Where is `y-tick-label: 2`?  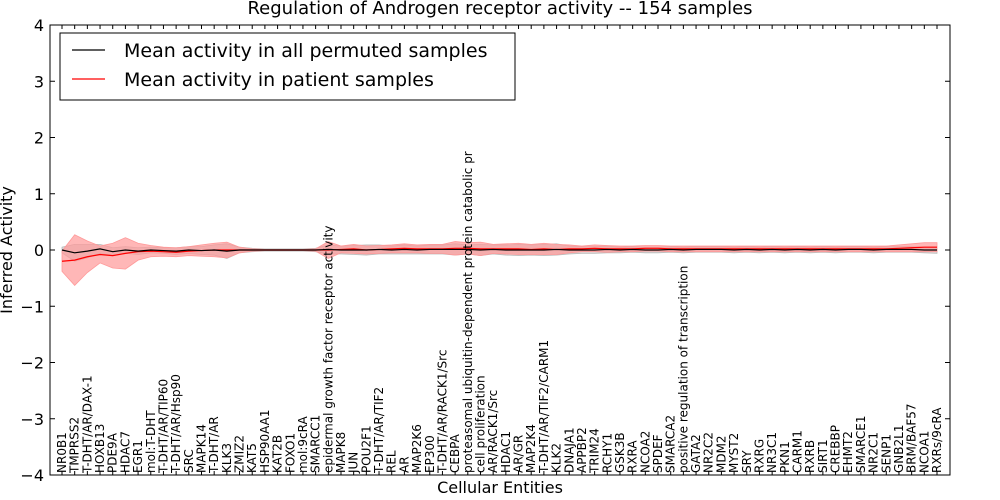
y-tick-label: 2 is located at coordinates (39, 138).